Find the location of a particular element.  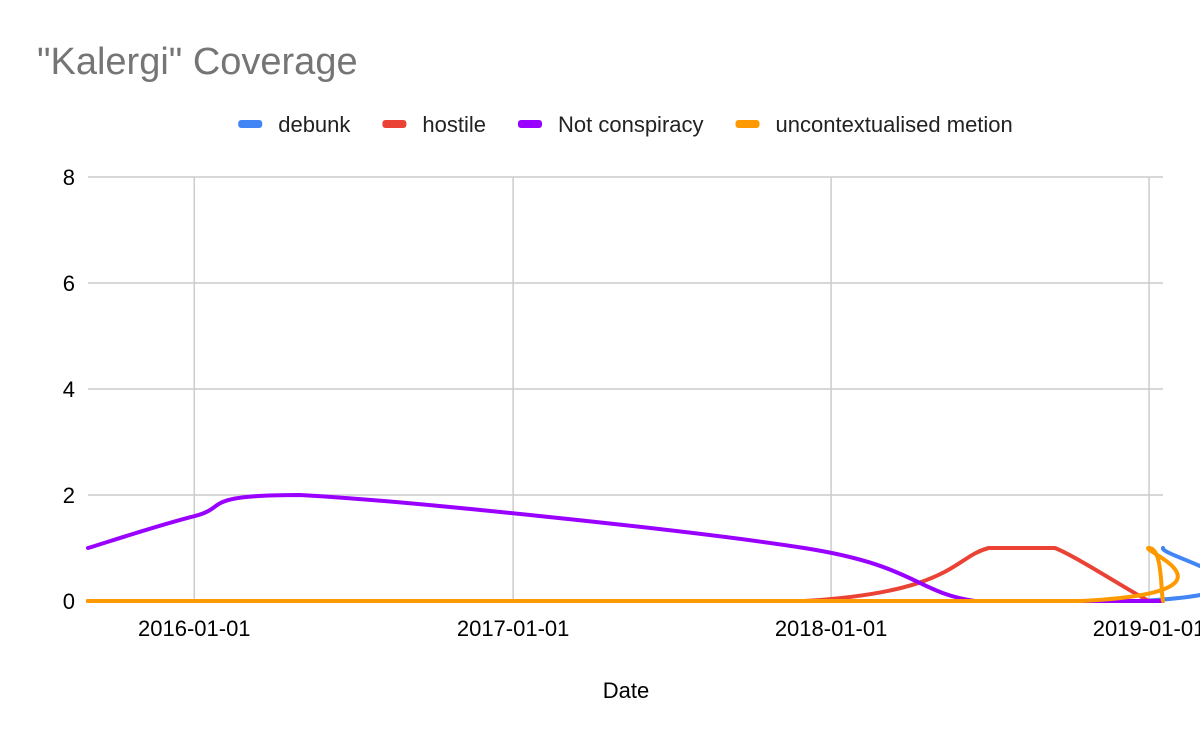

x-tick-label: 2017-01-01 is located at coordinates (513, 628).